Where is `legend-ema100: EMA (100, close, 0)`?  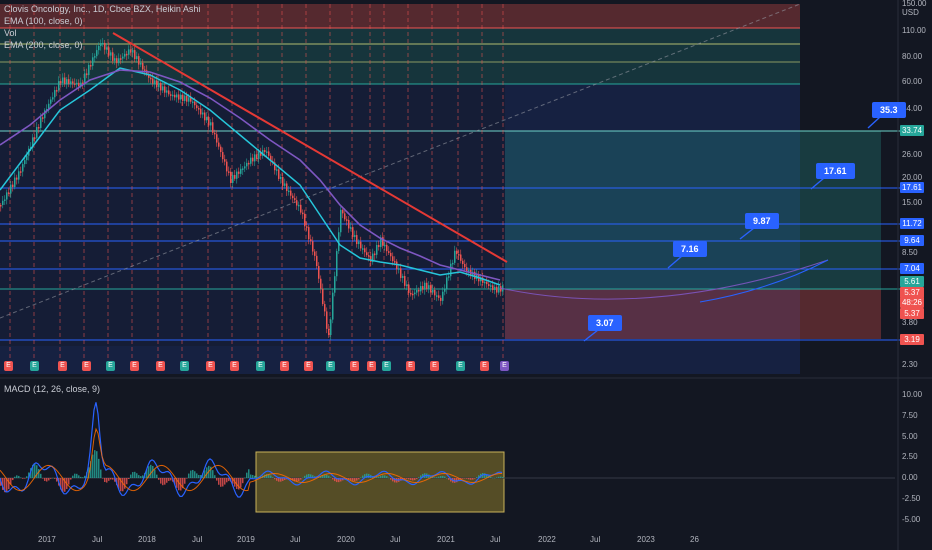
legend-ema100: EMA (100, close, 0) is located at coordinates (43, 21).